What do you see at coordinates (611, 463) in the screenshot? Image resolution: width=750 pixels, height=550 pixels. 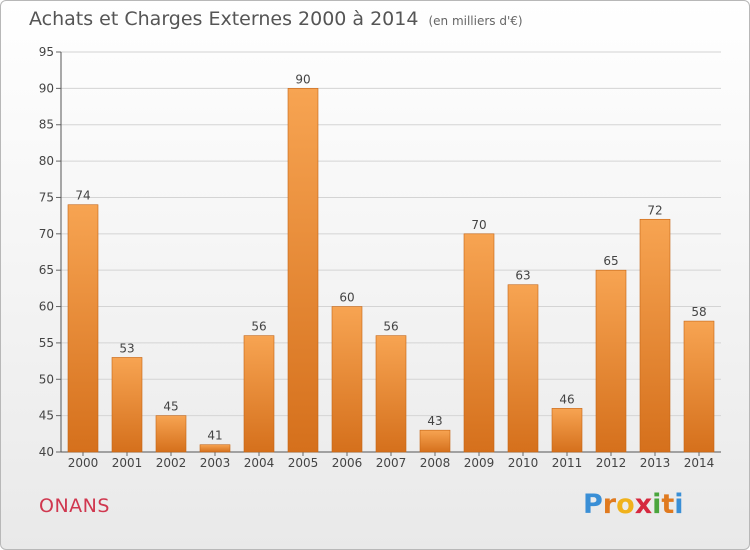 I see `x-tick-label: 2012` at bounding box center [611, 463].